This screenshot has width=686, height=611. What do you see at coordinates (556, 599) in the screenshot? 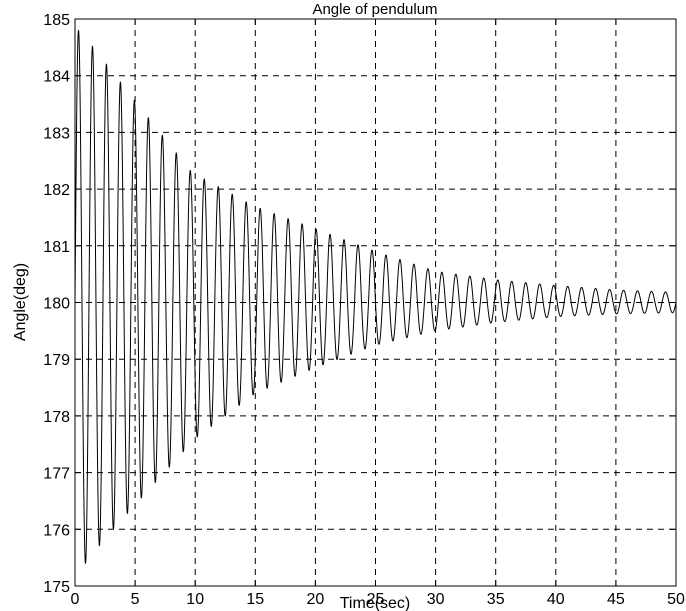
I see `x-tick-label: 40` at bounding box center [556, 599].